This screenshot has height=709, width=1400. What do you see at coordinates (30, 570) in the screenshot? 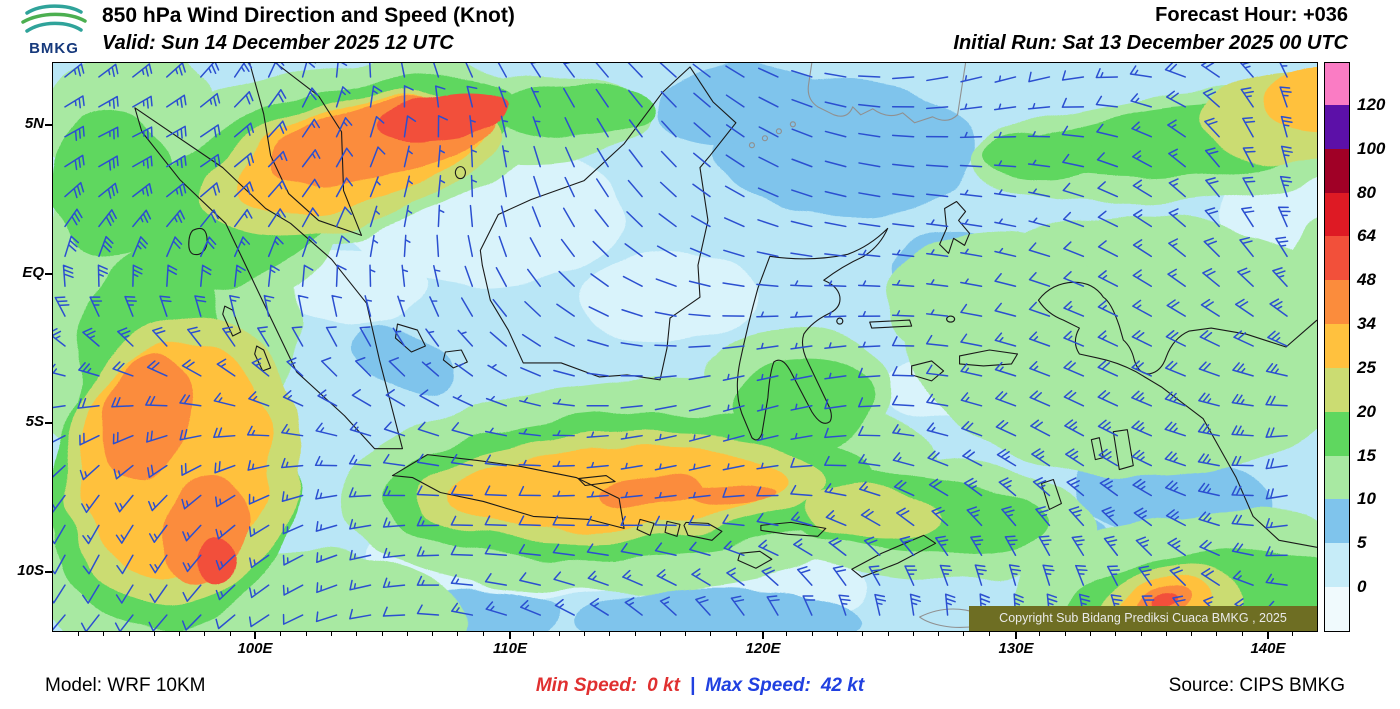
I see `lat-tick-label: 10S` at bounding box center [30, 570].